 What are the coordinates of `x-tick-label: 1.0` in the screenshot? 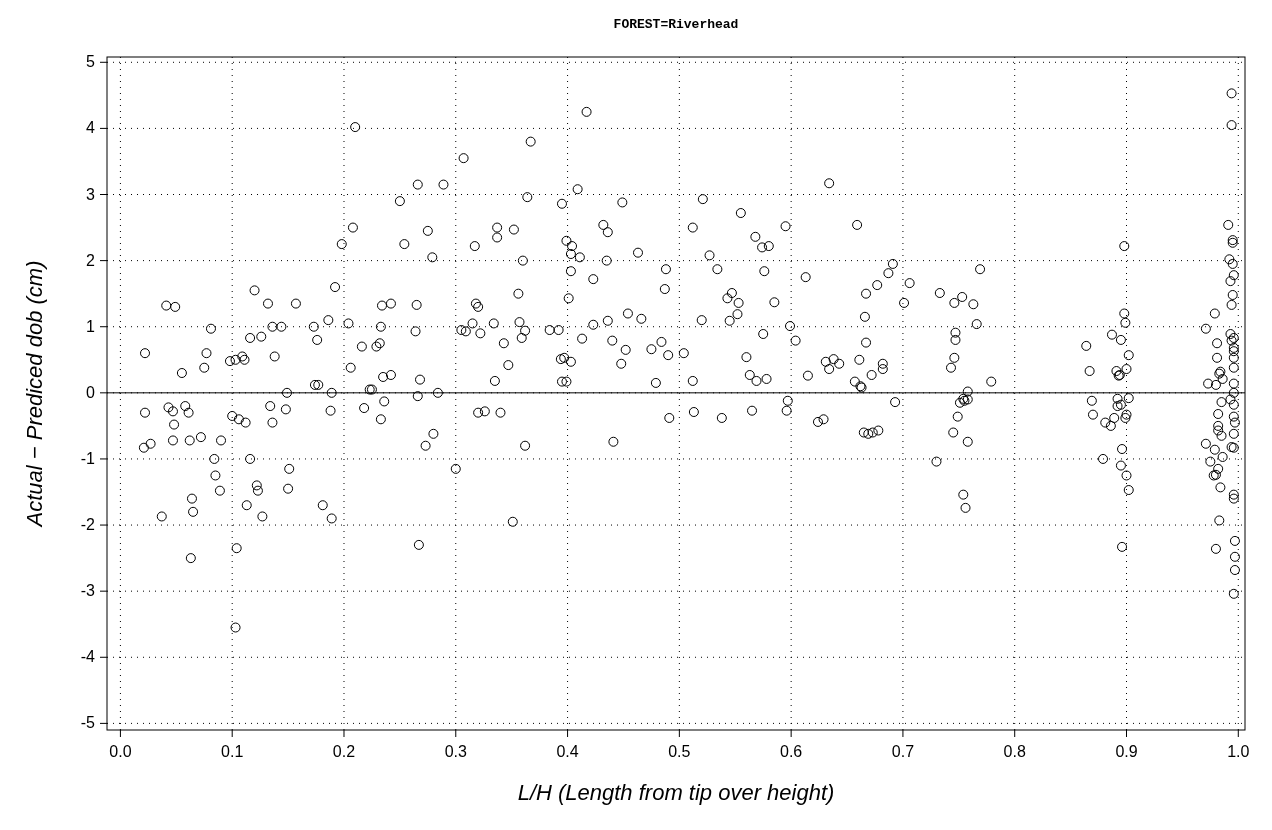 It's located at (1238, 751).